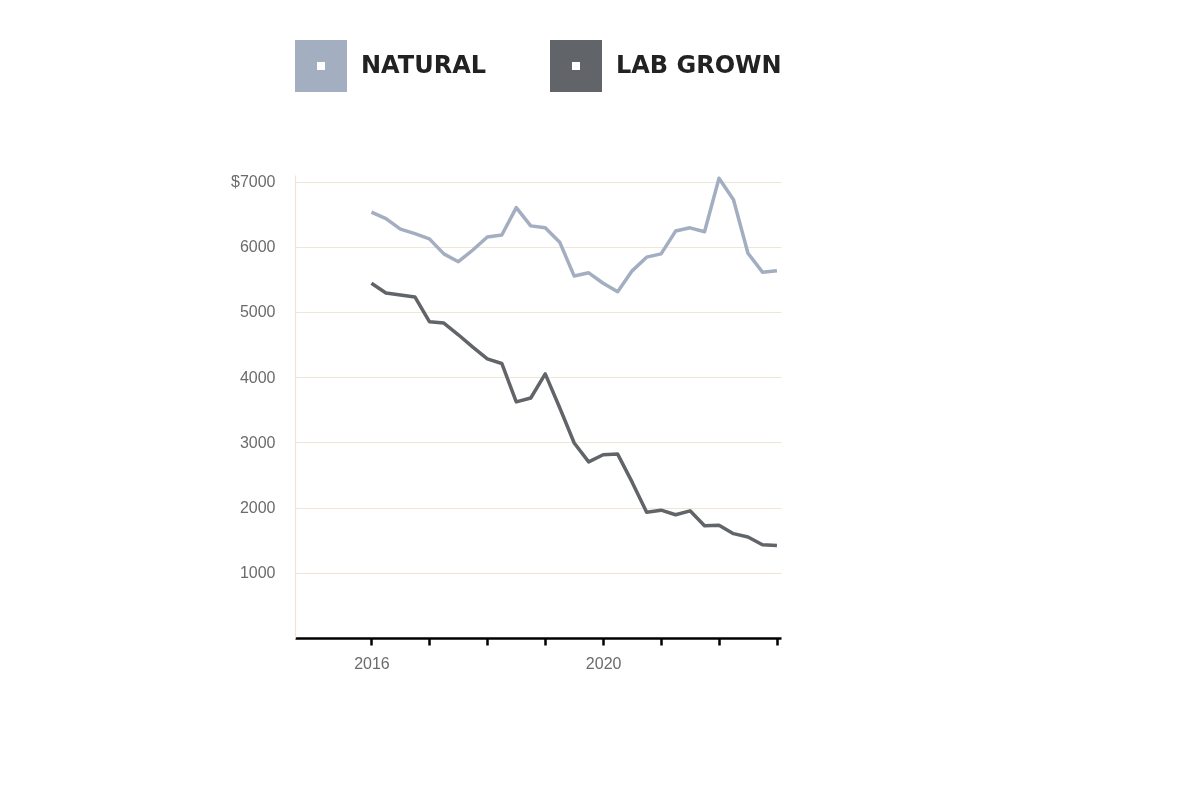  What do you see at coordinates (257, 312) in the screenshot?
I see `y-tick-label: 5000` at bounding box center [257, 312].